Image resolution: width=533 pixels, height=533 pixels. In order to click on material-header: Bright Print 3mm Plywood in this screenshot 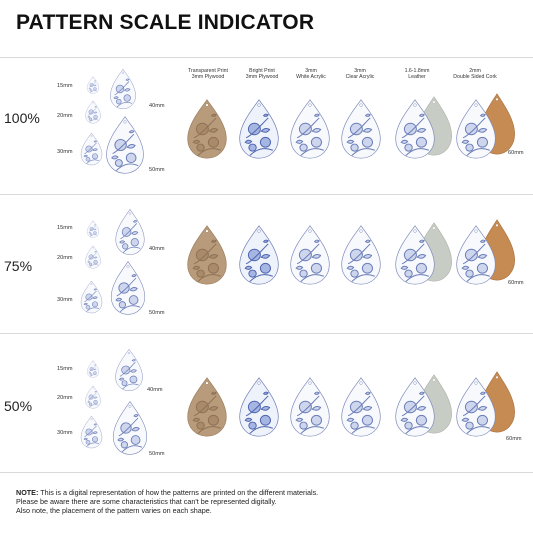, I will do `click(262, 74)`.